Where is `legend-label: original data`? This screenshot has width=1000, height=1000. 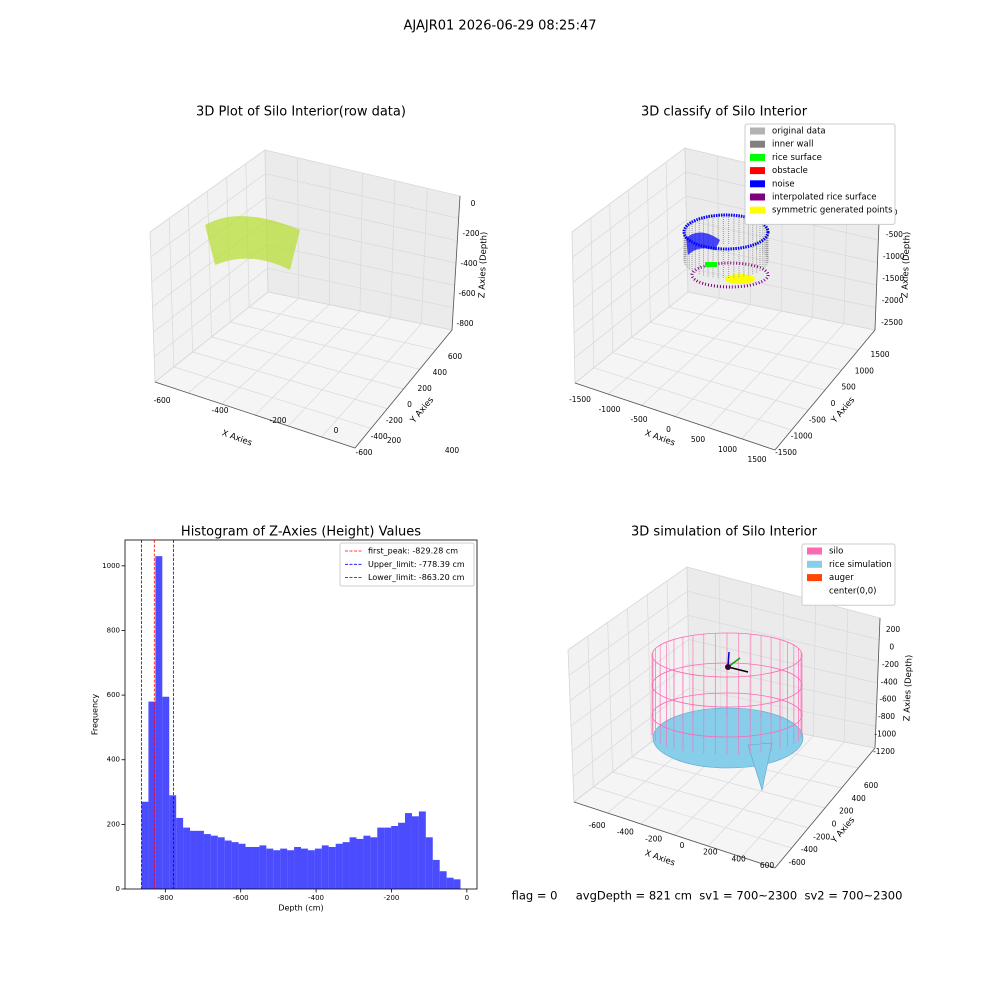 legend-label: original data is located at coordinates (799, 132).